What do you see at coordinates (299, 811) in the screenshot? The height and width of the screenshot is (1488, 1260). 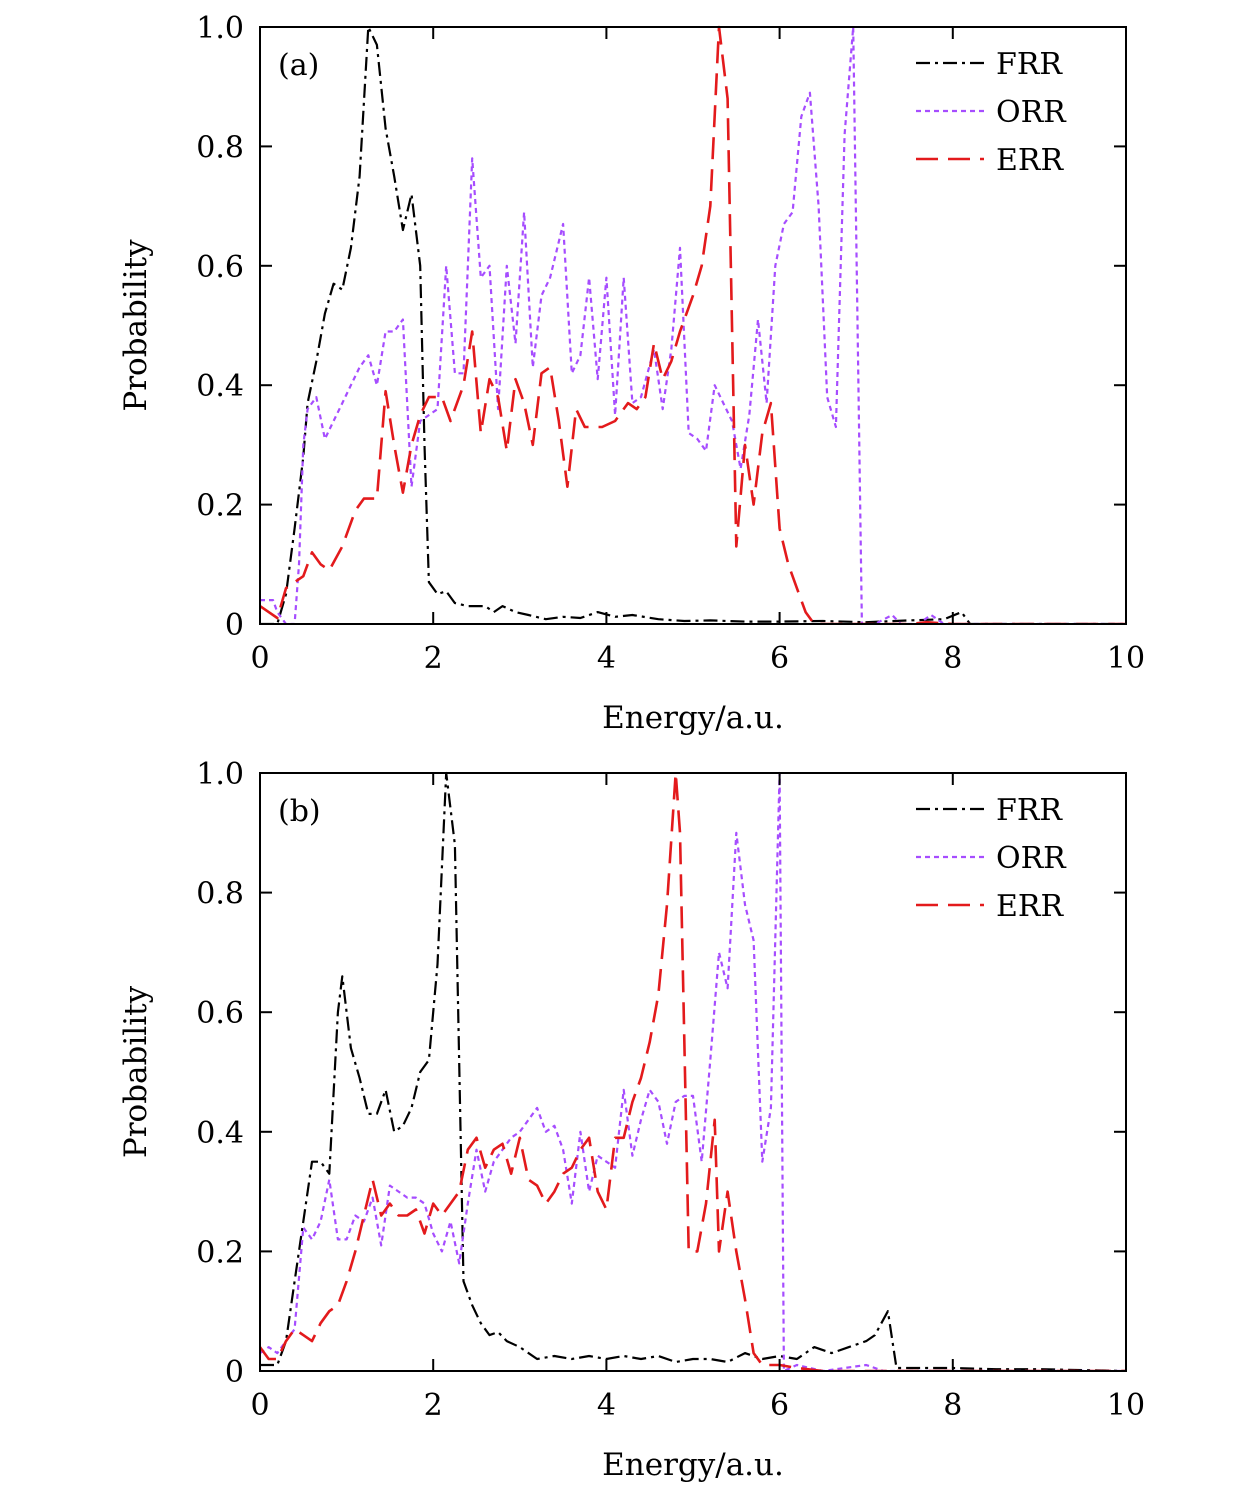 I see `panel-label: (b)` at bounding box center [299, 811].